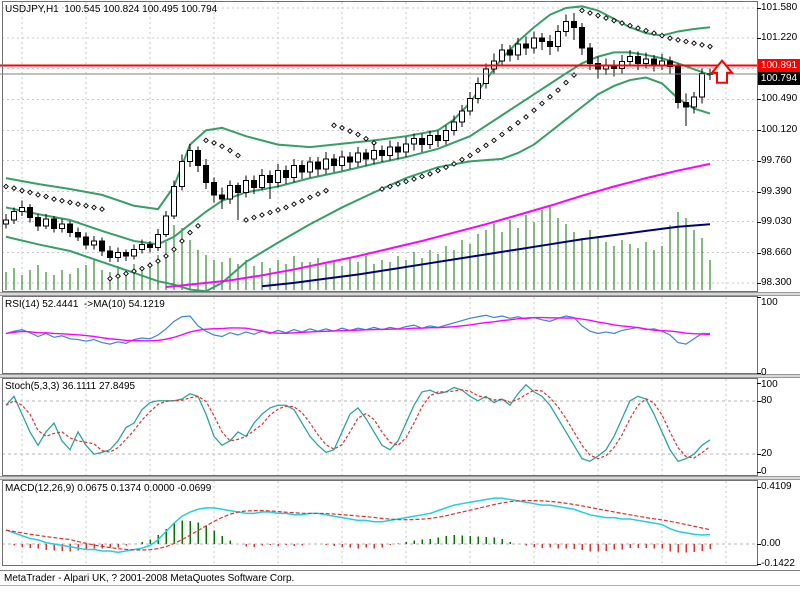 Image resolution: width=800 pixels, height=600 pixels. I want to click on rsi-panel-frame, so click(380, 335).